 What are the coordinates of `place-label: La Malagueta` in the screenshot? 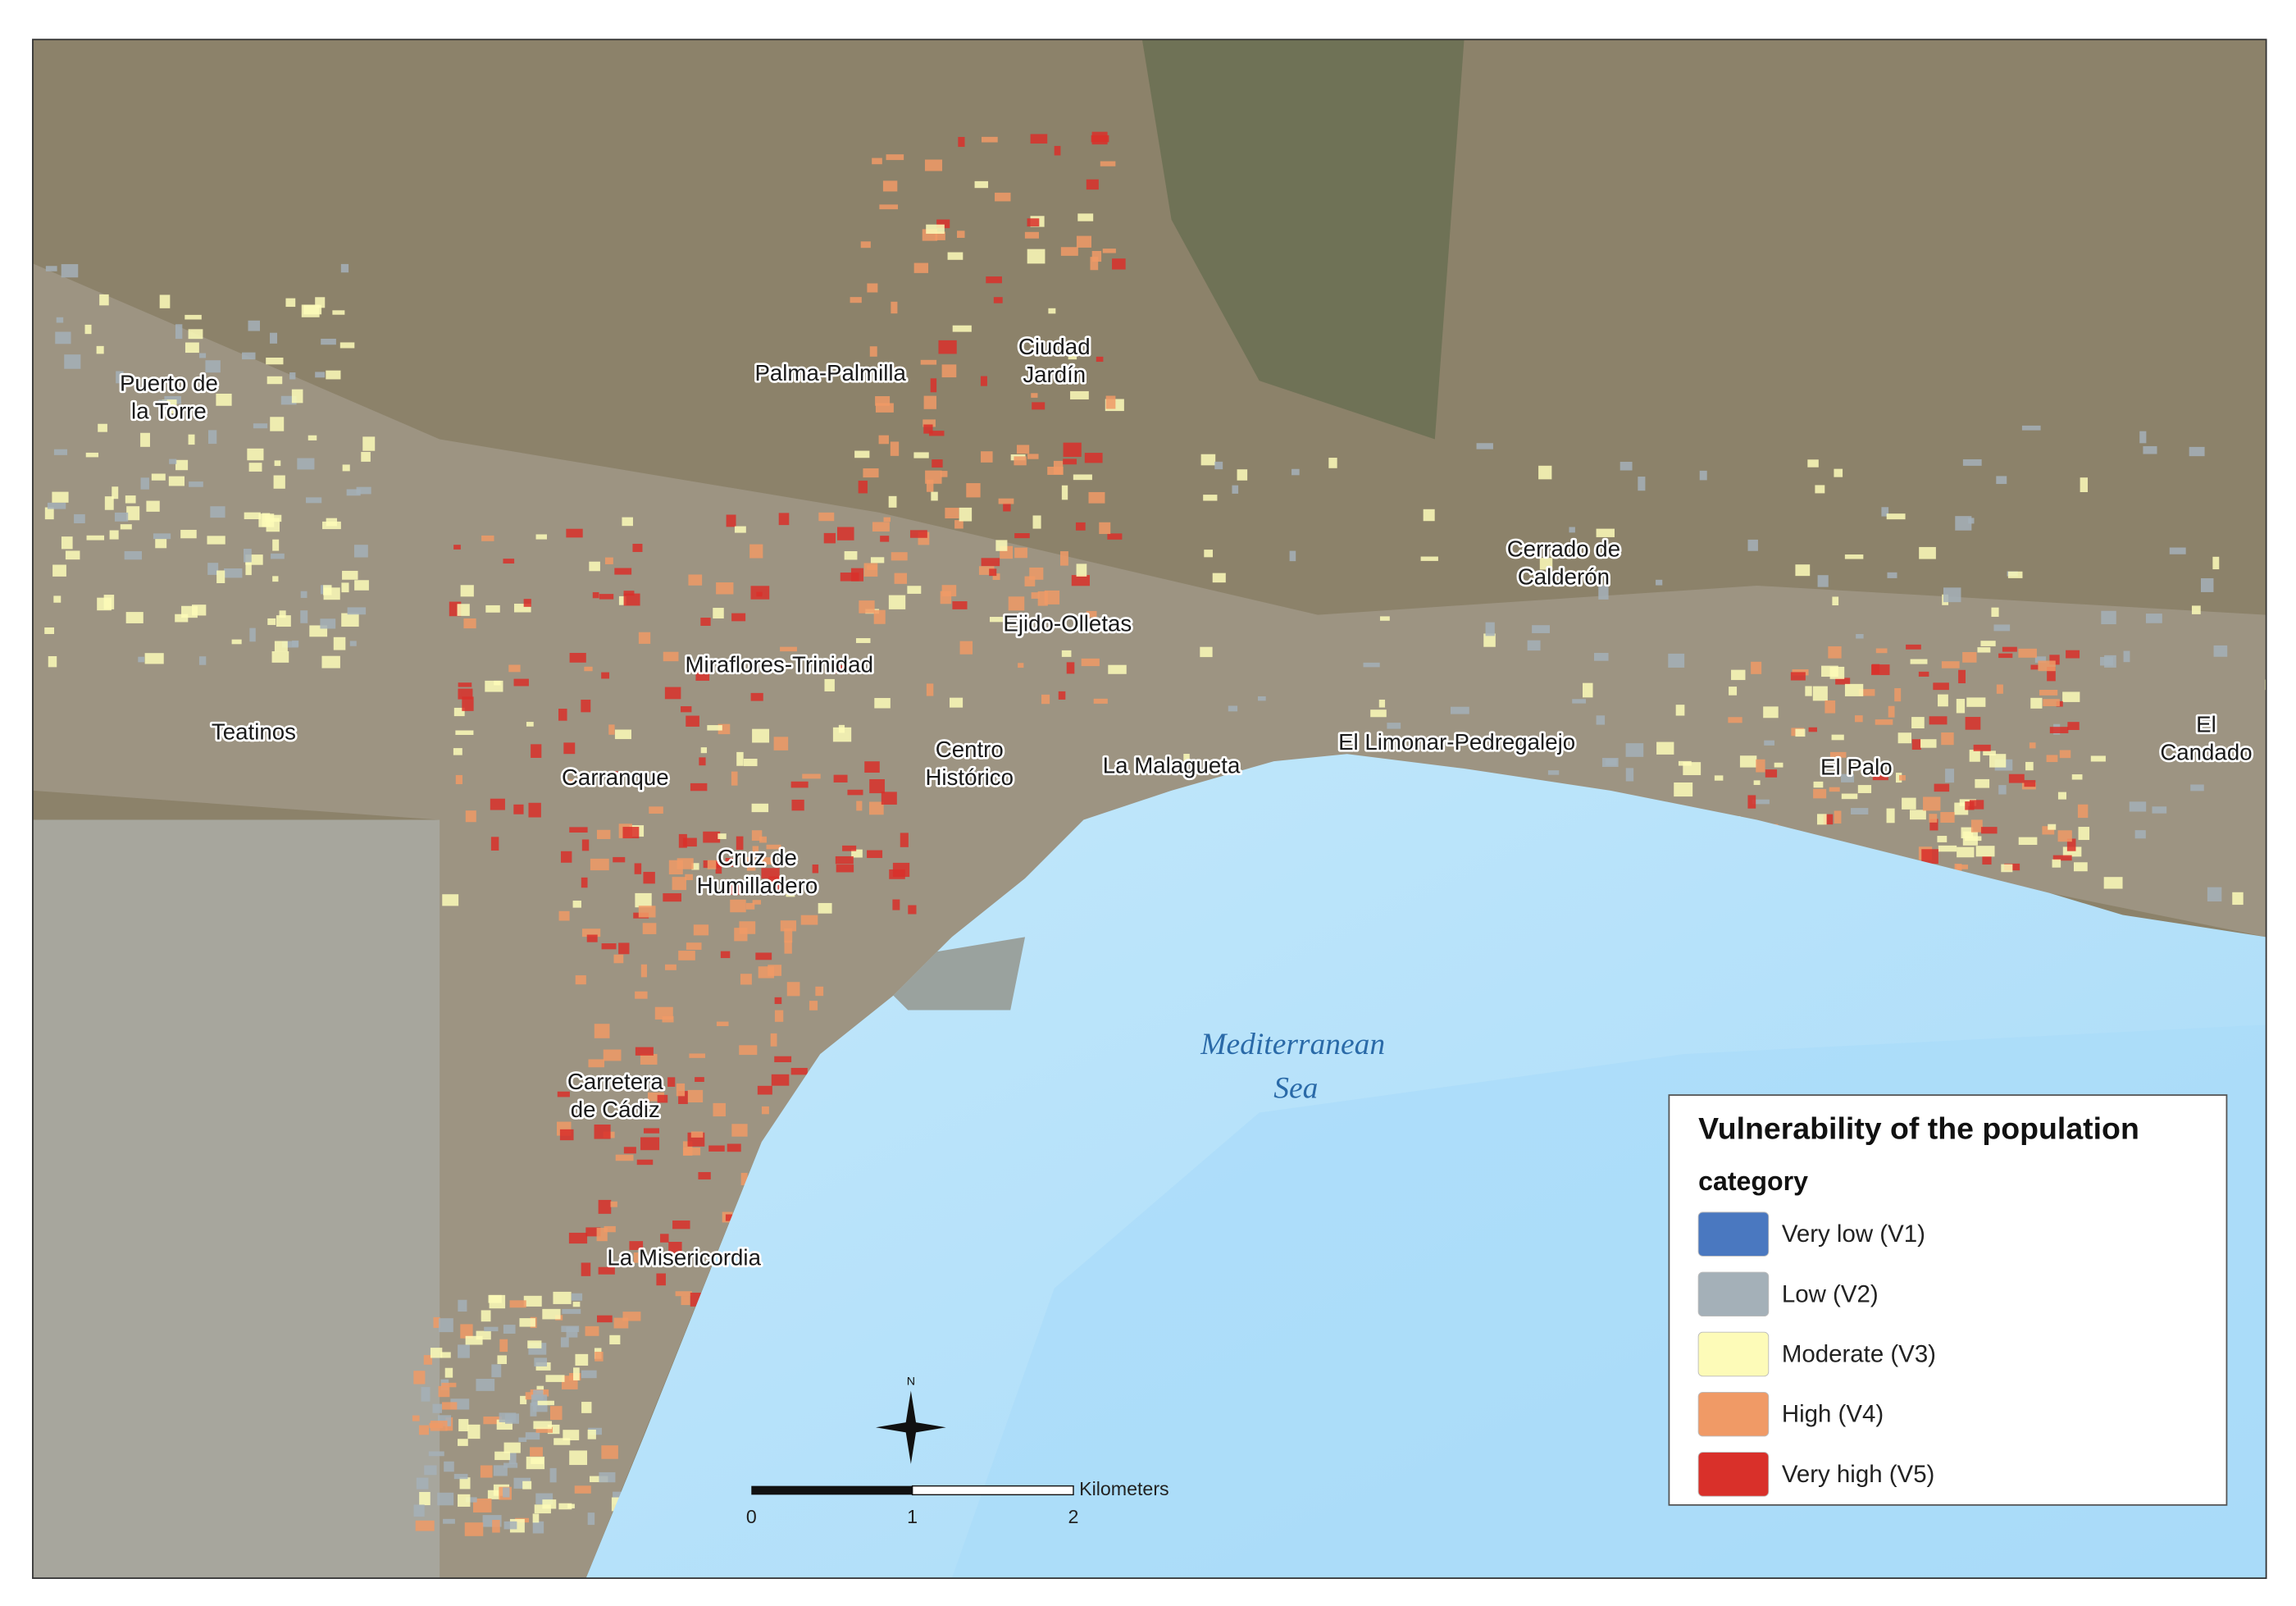 It's located at (1172, 765).